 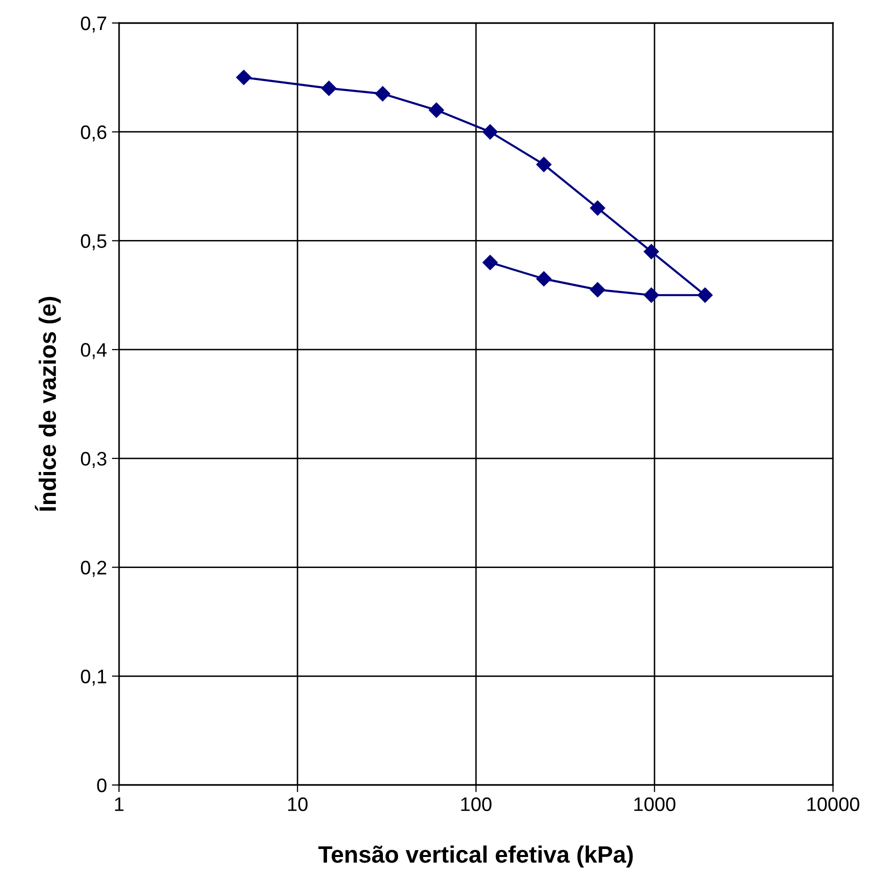 What do you see at coordinates (93, 133) in the screenshot?
I see `y-tick-label: 0,6` at bounding box center [93, 133].